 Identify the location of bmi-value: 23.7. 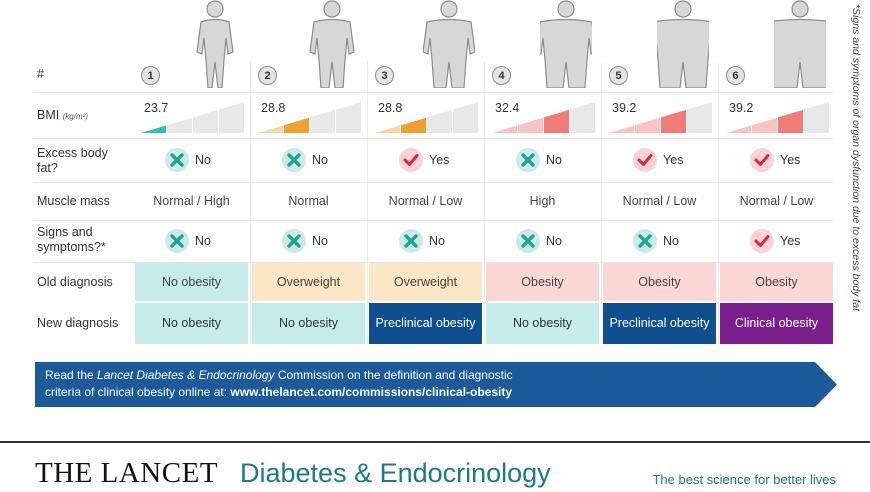
(156, 108).